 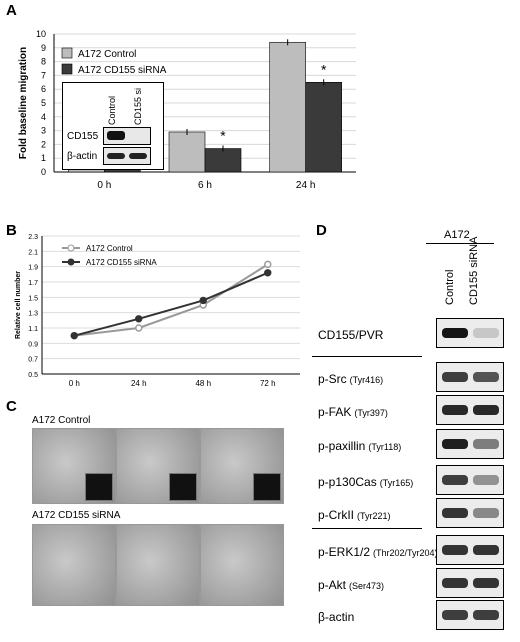 What do you see at coordinates (203, 383) in the screenshot?
I see `x-tick-label: 48 h` at bounding box center [203, 383].